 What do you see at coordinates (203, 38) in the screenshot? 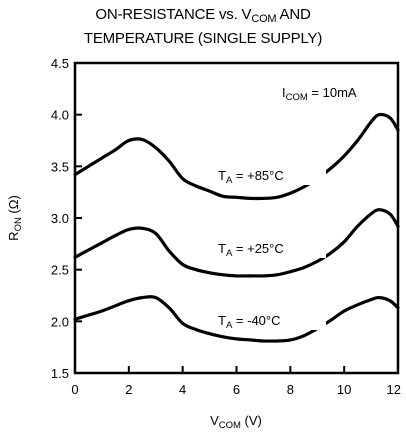
I see `chart-title-line2: TEMPERATURE (SINGLE SUPPLY)` at bounding box center [203, 38].